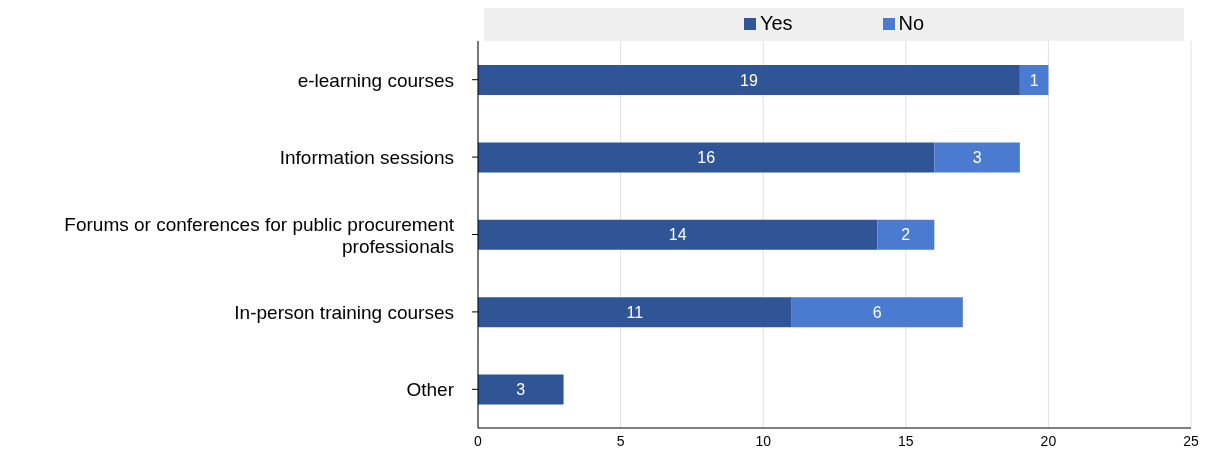  Describe the element at coordinates (1191, 440) in the screenshot. I see `x-tick-label: 25` at that location.